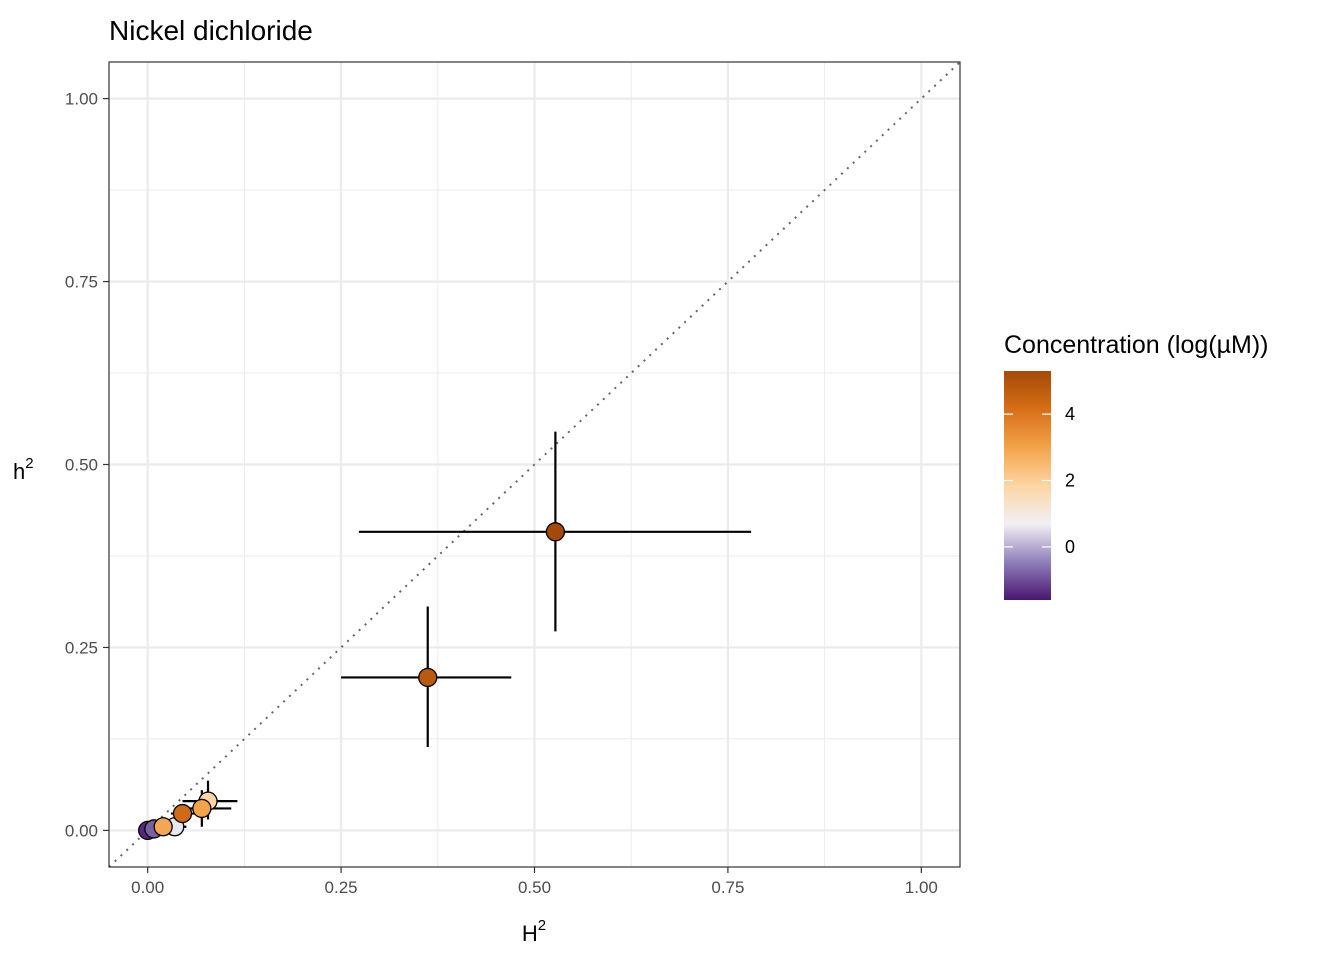  What do you see at coordinates (81, 830) in the screenshot?
I see `y-tick-label: 0.00` at bounding box center [81, 830].